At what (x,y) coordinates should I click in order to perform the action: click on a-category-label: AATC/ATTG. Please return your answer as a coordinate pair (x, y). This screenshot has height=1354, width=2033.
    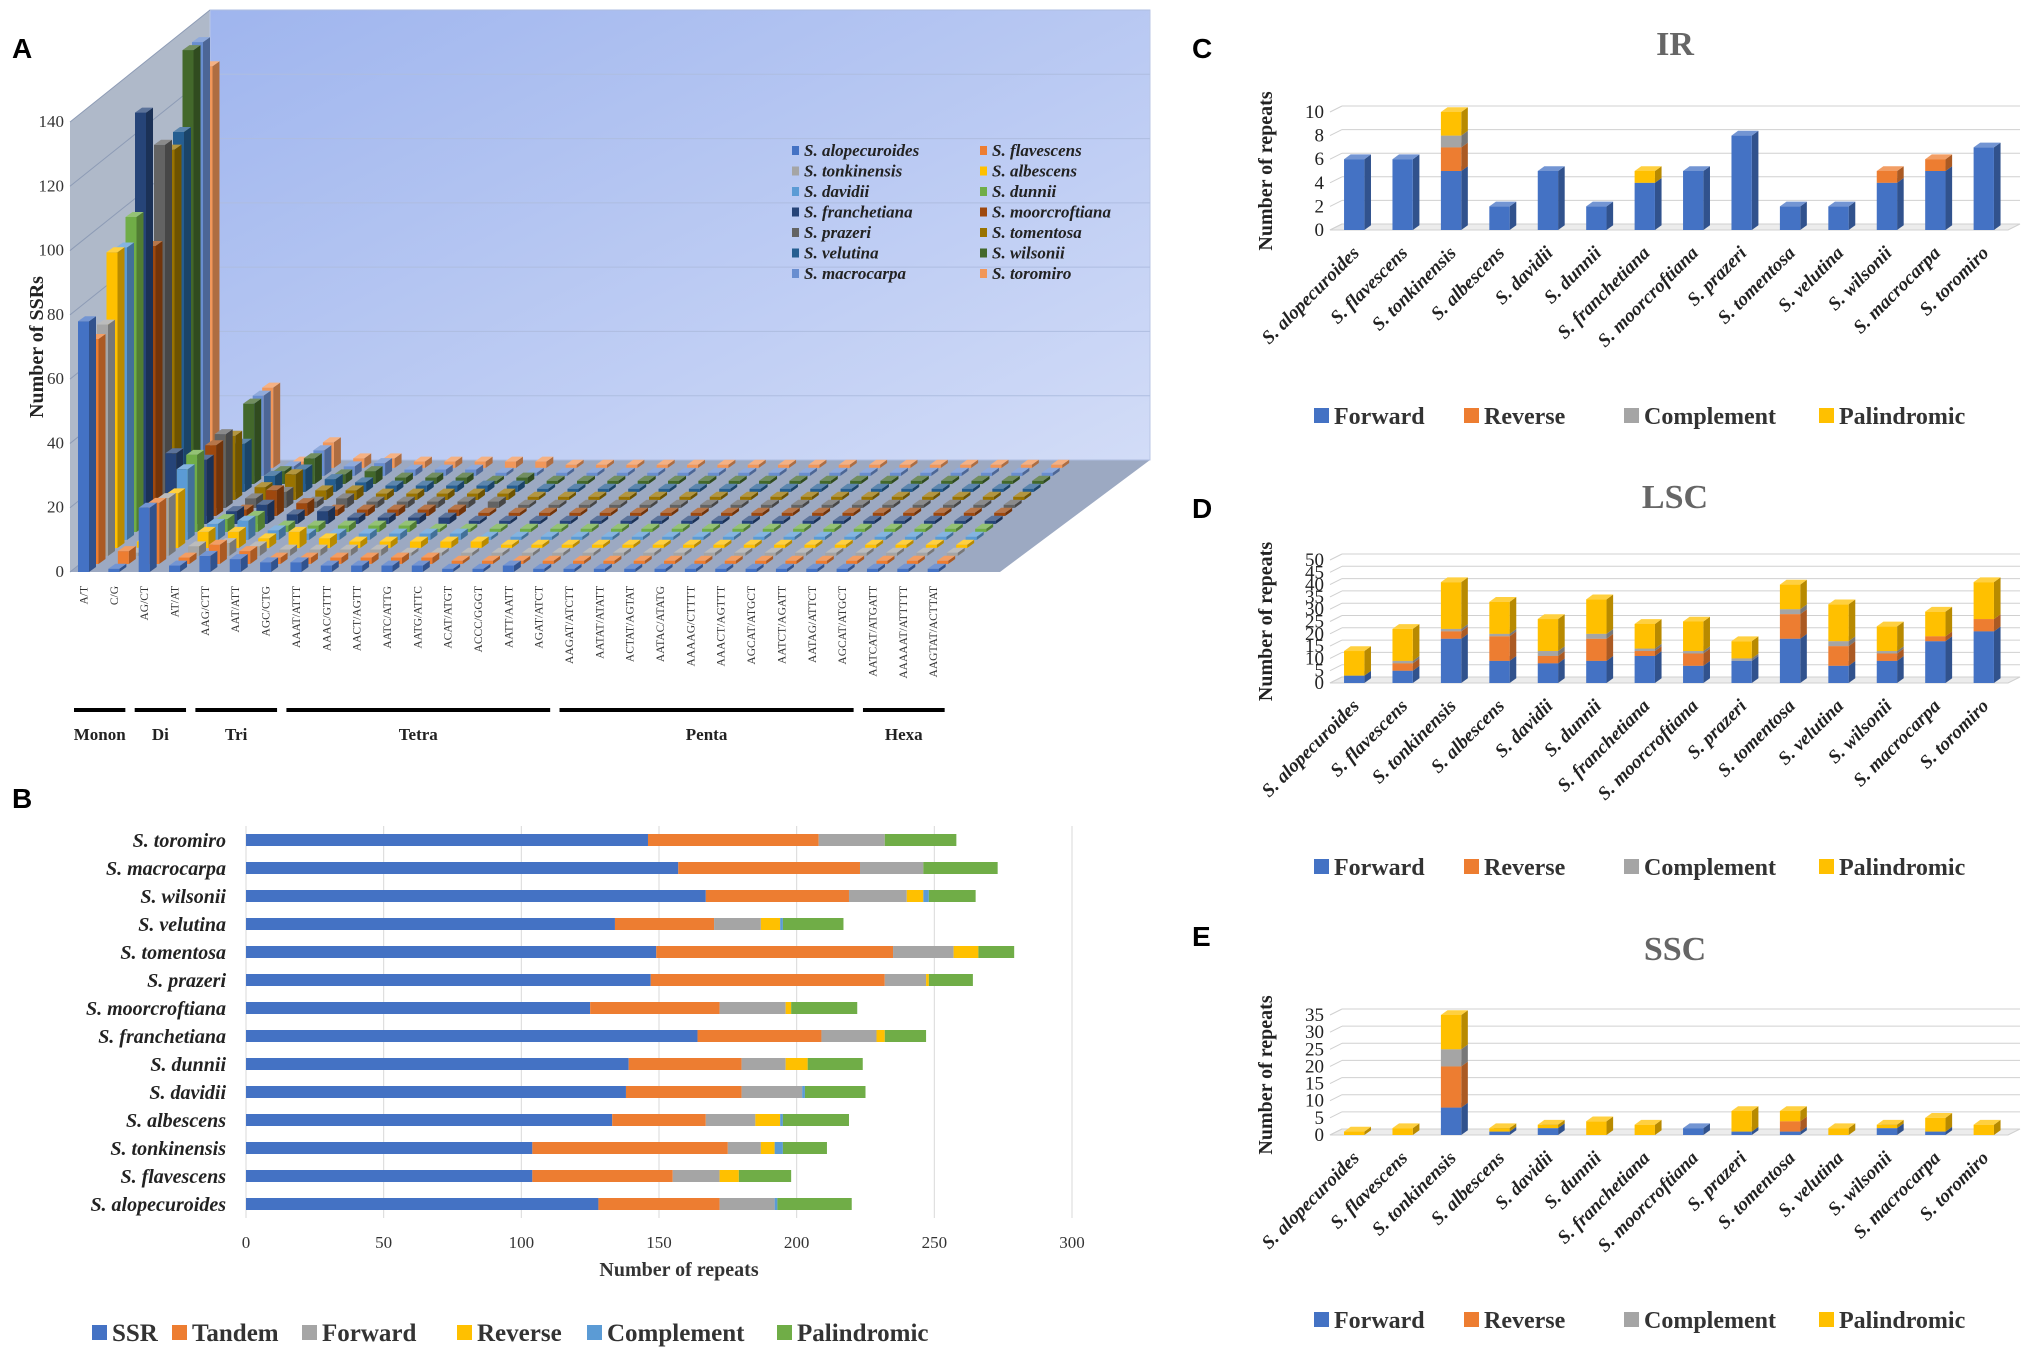
    Looking at the image, I should click on (388, 617).